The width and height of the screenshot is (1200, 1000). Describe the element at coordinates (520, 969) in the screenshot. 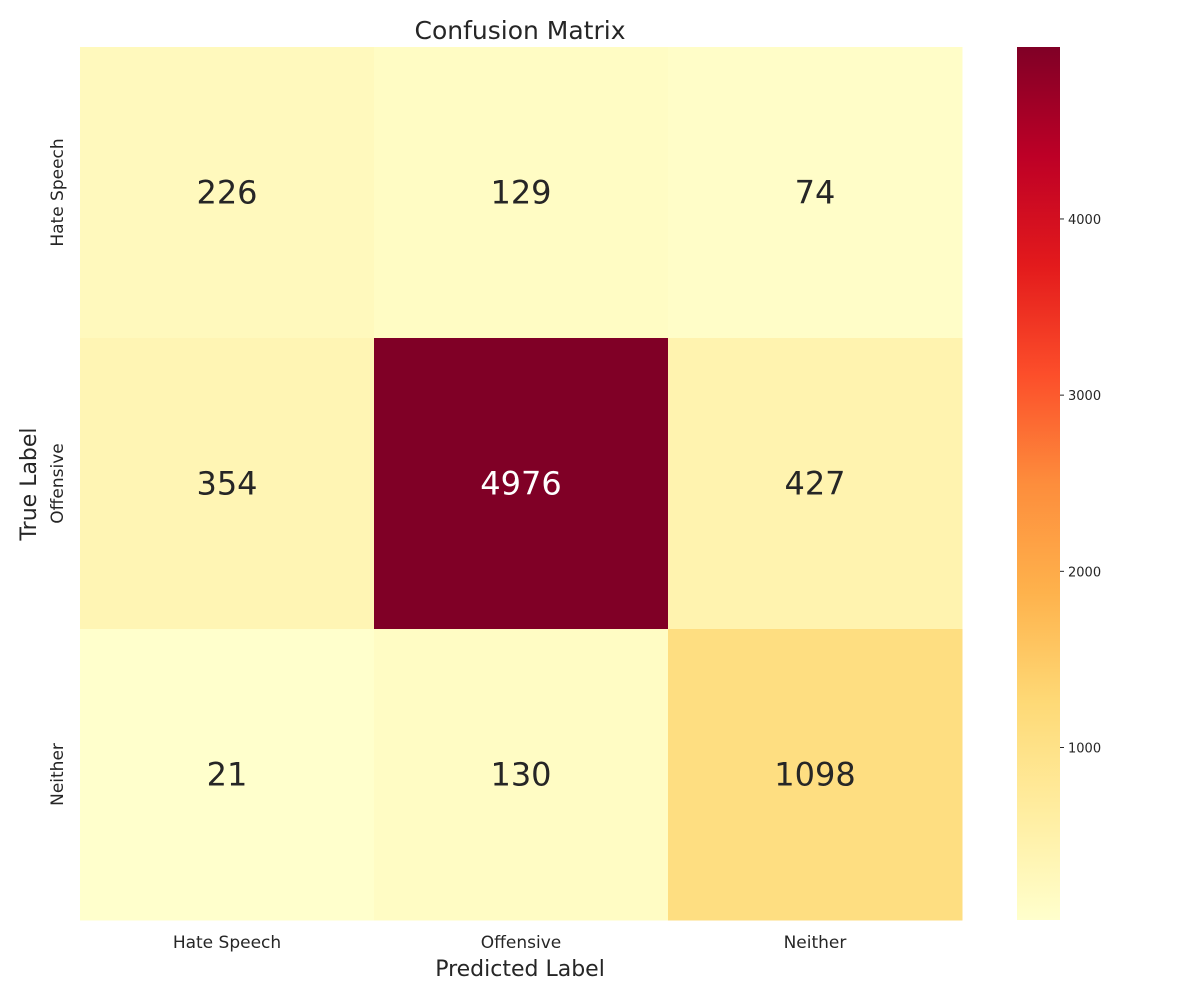

I see `x-axis-label: Predicted Label` at that location.